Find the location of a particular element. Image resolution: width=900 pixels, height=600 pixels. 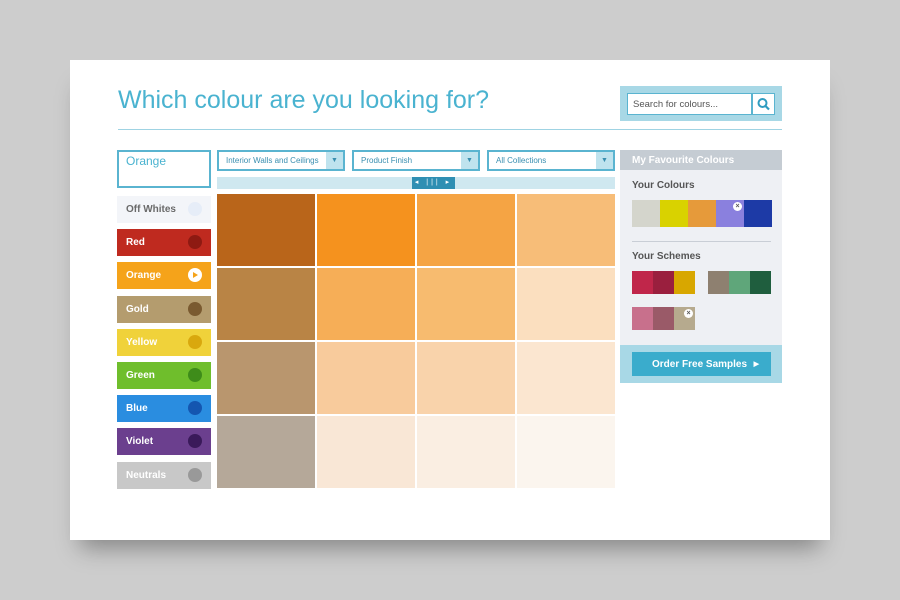

category-item: Orange is located at coordinates (164, 276).